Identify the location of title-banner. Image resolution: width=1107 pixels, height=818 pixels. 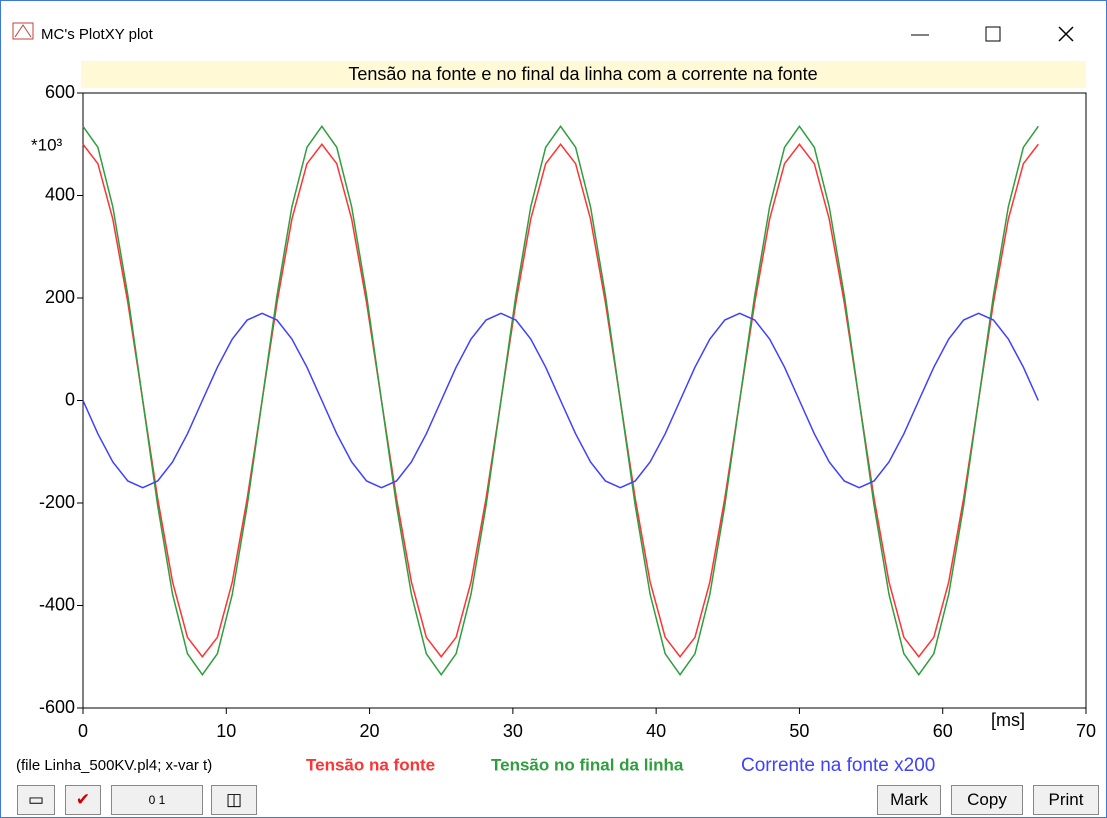
(583, 74).